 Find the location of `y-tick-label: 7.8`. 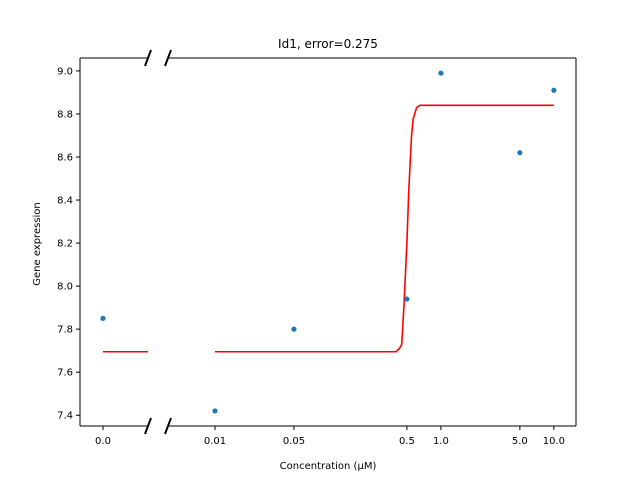

y-tick-label: 7.8 is located at coordinates (65, 330).